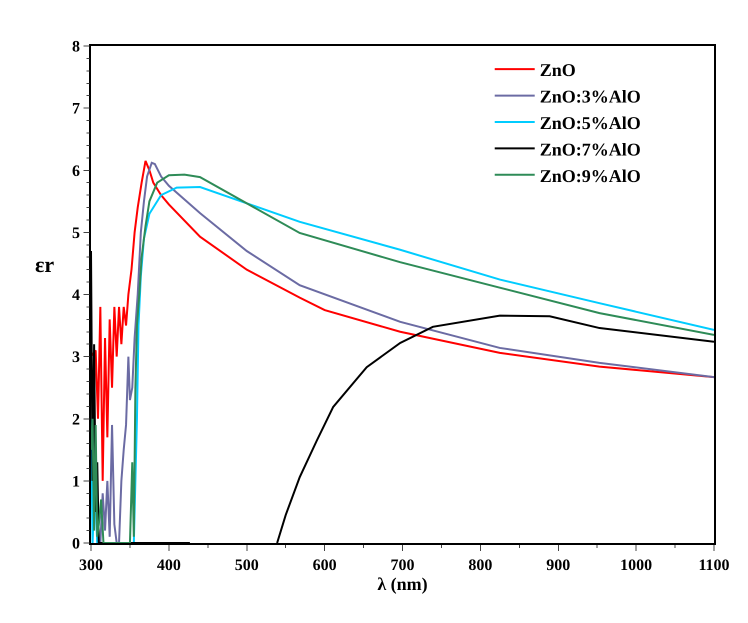  I want to click on legend-label: ZnO:3%AlO, so click(590, 96).